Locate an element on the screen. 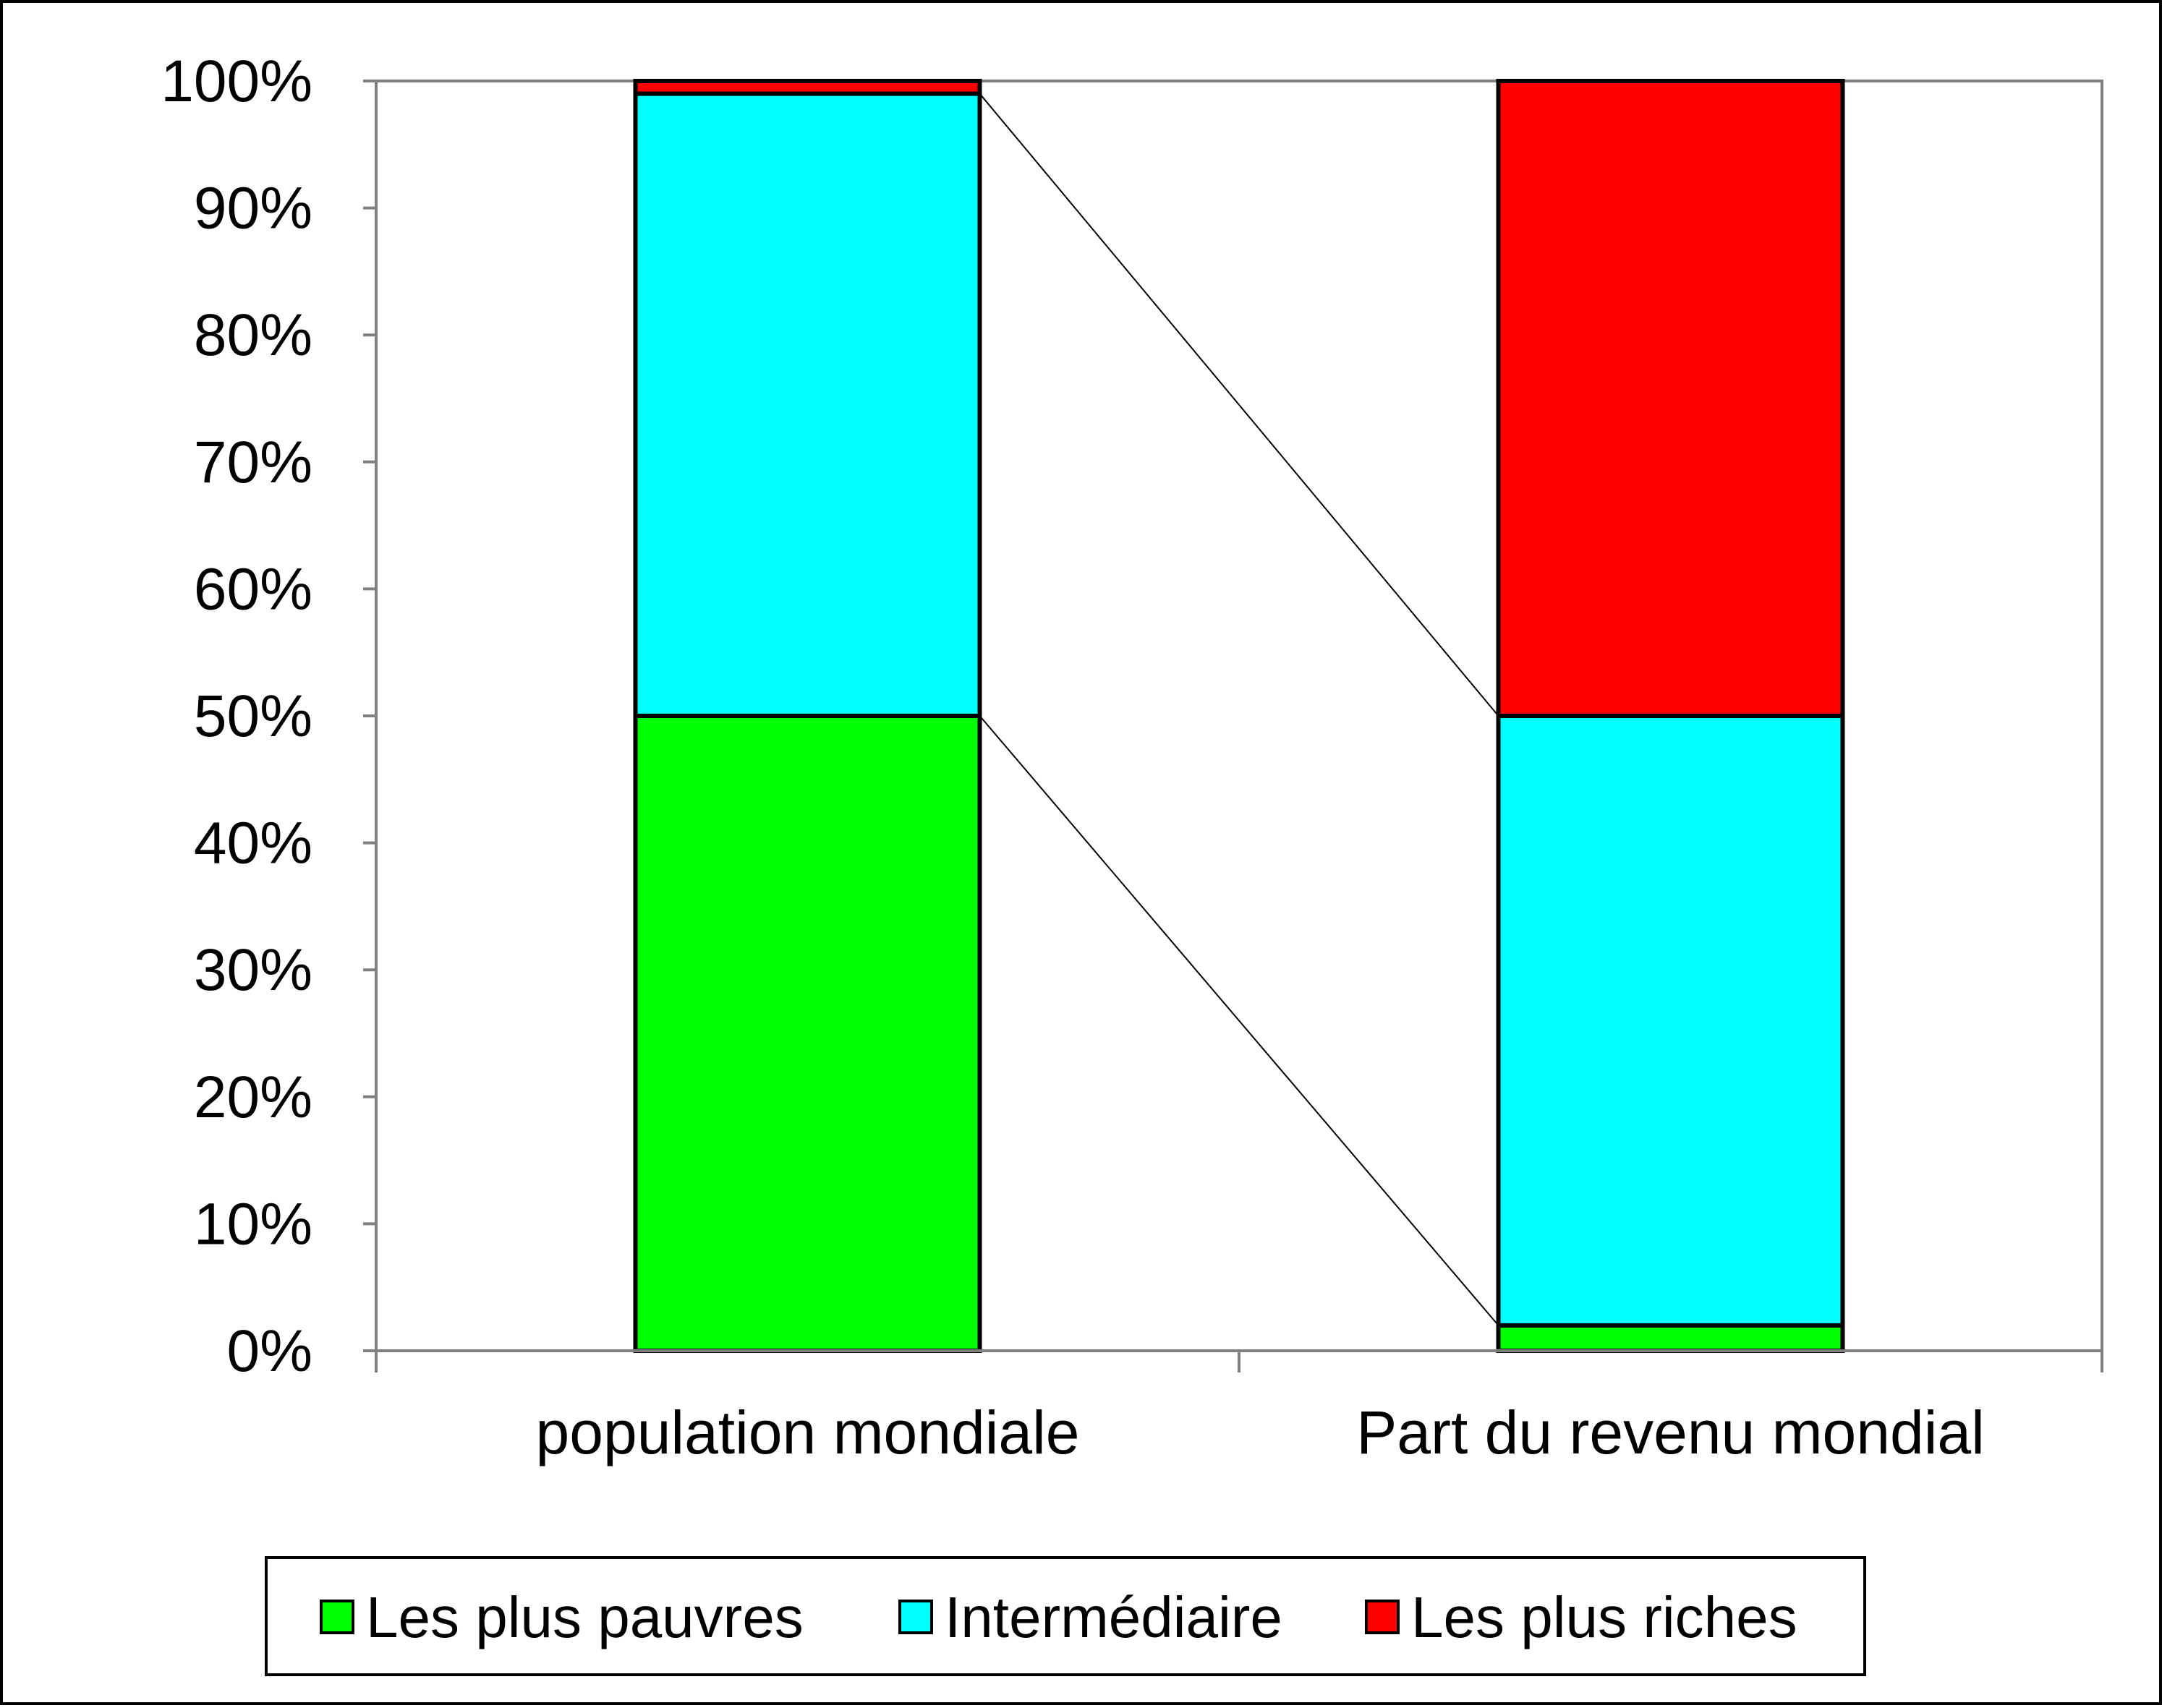 The height and width of the screenshot is (1708, 2162). legend-box is located at coordinates (1065, 1616).